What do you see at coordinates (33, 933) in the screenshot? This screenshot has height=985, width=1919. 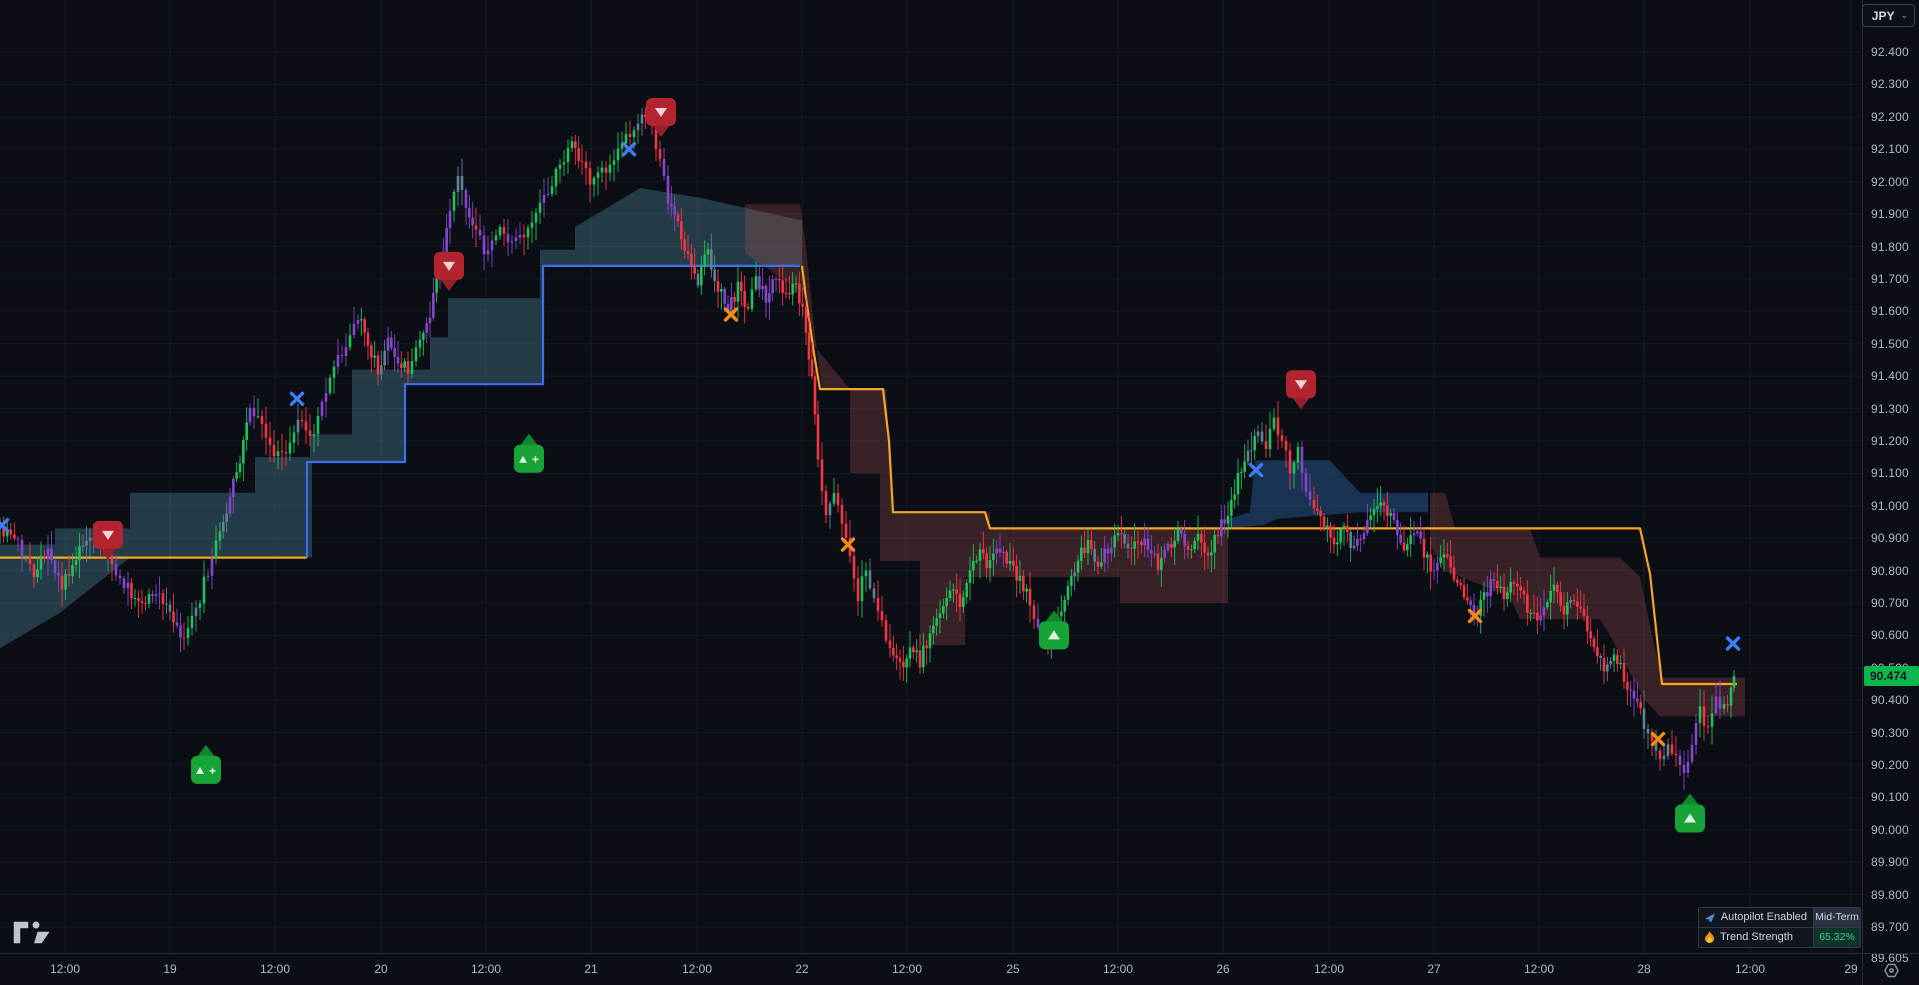 I see `tradingview-logo` at bounding box center [33, 933].